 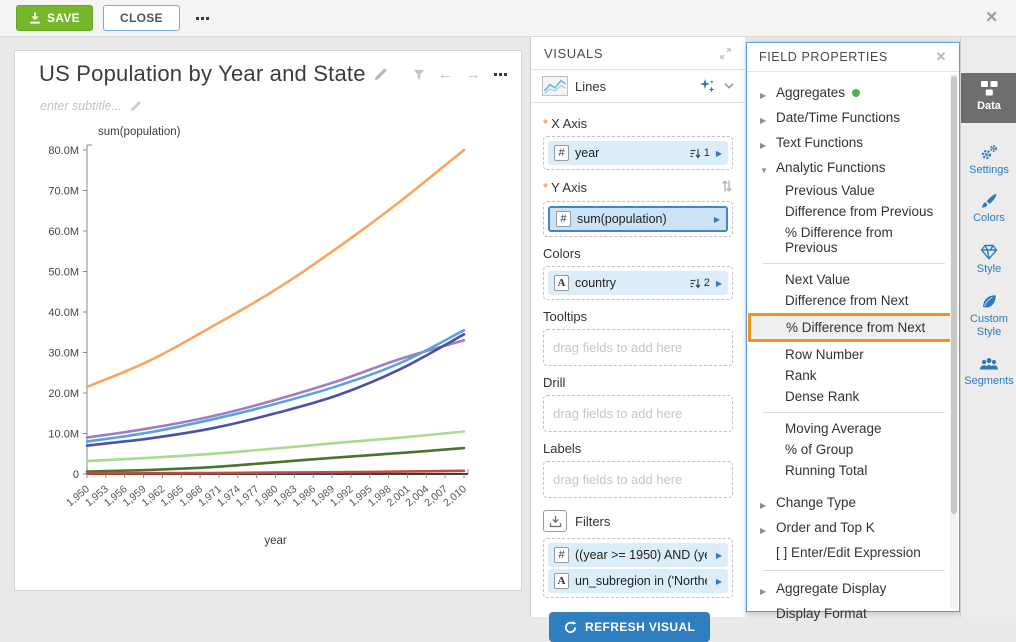 What do you see at coordinates (638, 581) in the screenshot?
I see `filter-pill-subregion: A un_subregion in ('Norther... ▶` at bounding box center [638, 581].